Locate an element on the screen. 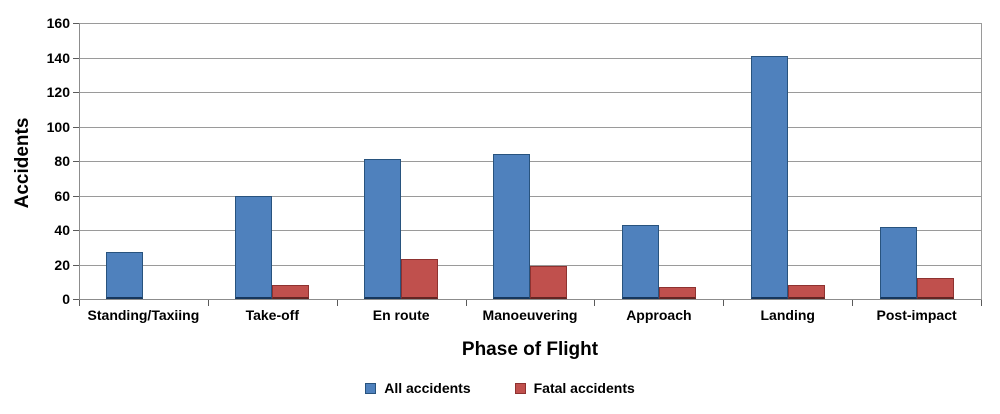 This screenshot has height=414, width=1000. y-tick-label-0: 0 is located at coordinates (66, 299).